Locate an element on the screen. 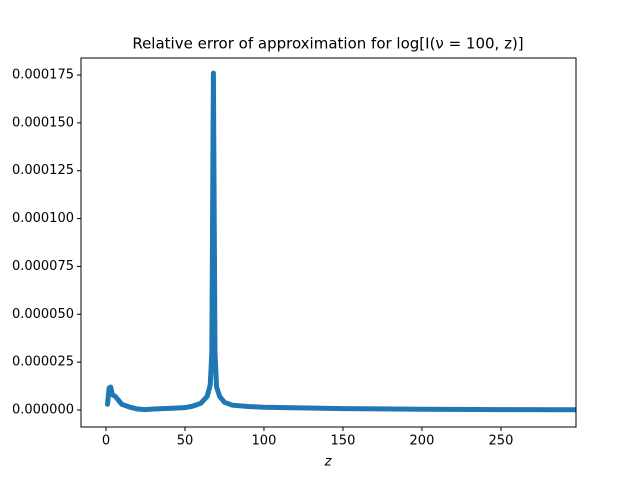  x-tick-label: 100 is located at coordinates (264, 441).